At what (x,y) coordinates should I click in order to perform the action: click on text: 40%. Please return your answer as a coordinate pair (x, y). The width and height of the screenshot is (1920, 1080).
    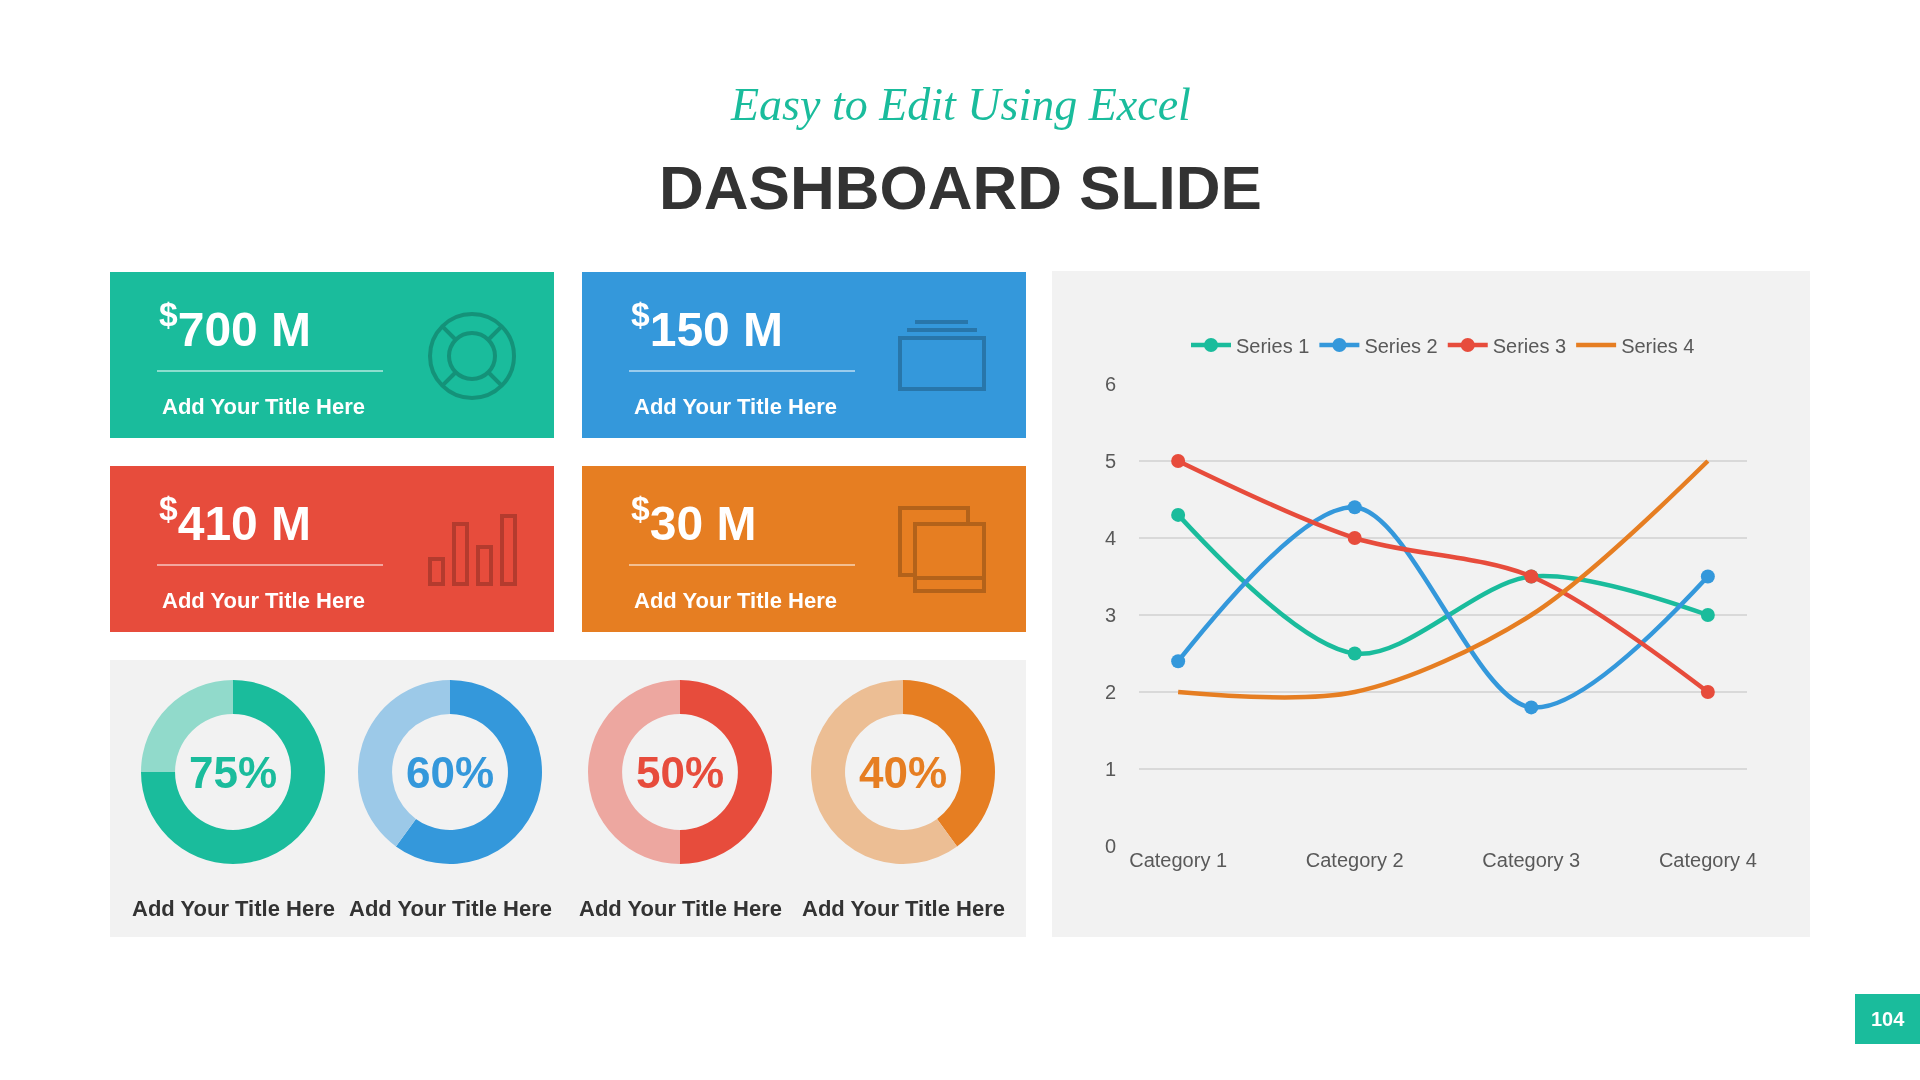
    Looking at the image, I should click on (903, 772).